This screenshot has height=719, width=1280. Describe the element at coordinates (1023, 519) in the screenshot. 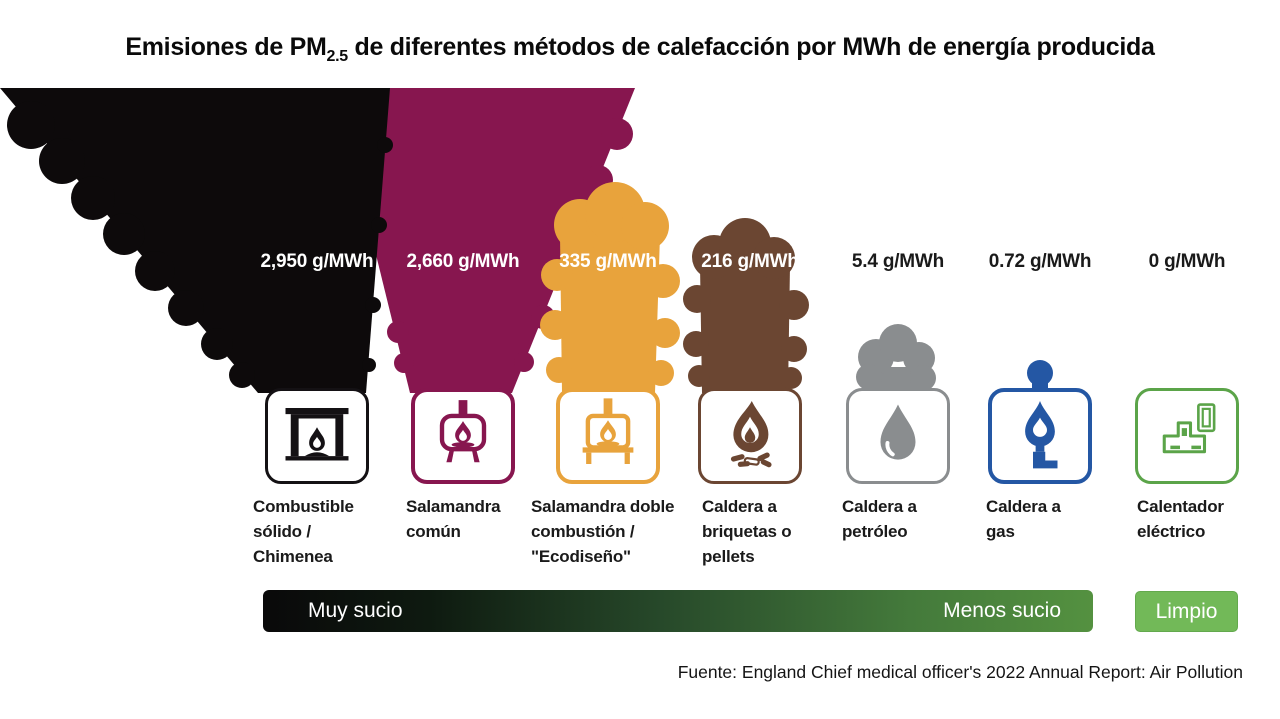

I see `method-label-gas: Caldera a gas` at that location.